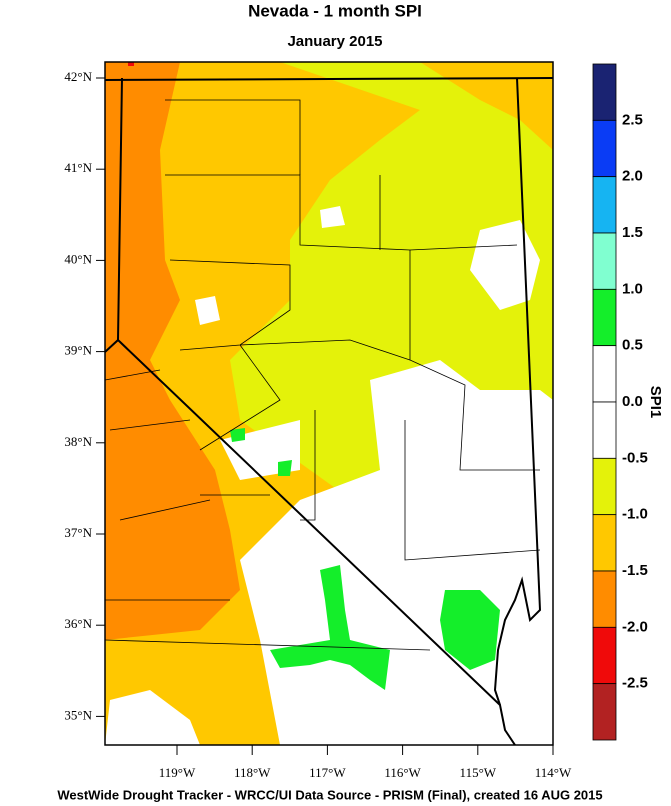 The image size is (671, 806). Describe the element at coordinates (635, 570) in the screenshot. I see `legend-label: -1.5` at that location.